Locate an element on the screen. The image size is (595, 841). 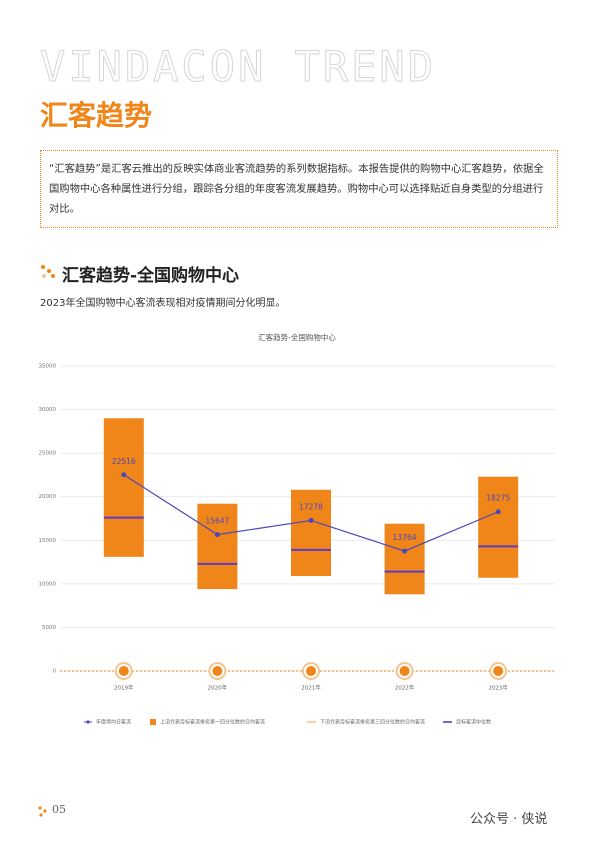
page-title: 汇客趋势 is located at coordinates (96, 115).